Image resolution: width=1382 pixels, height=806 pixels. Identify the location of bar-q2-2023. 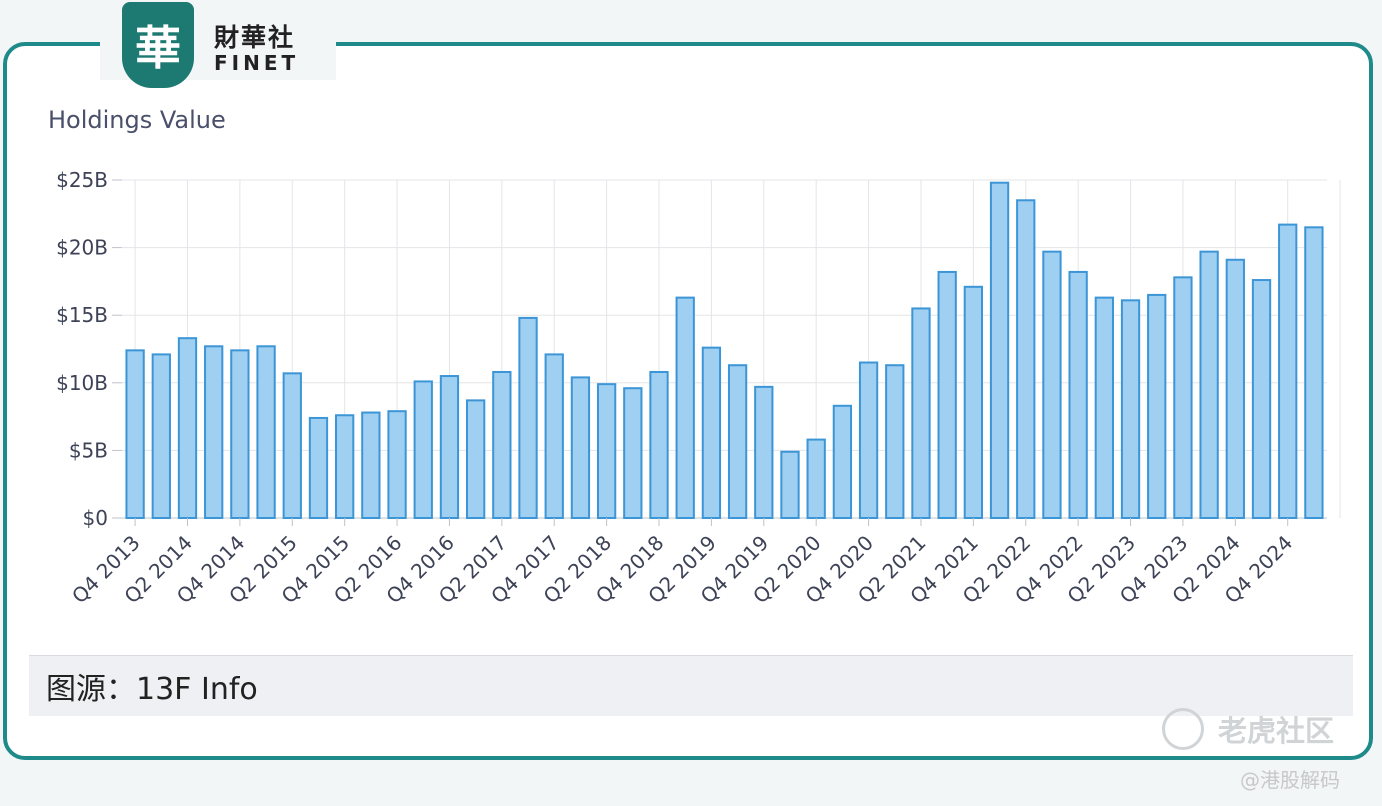
(1130, 409).